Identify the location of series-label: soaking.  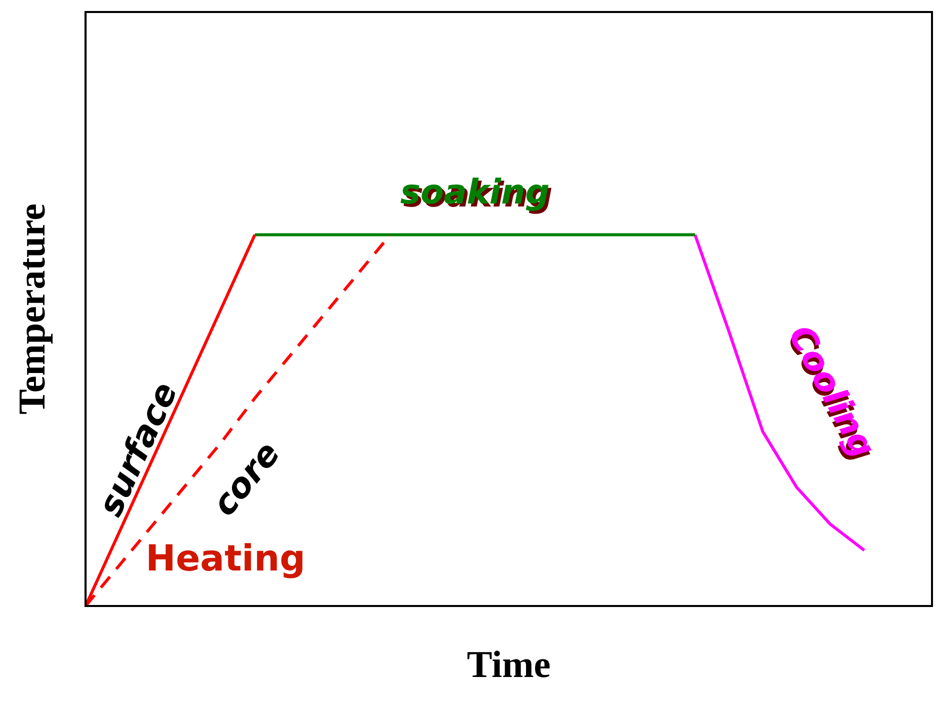
(478, 196).